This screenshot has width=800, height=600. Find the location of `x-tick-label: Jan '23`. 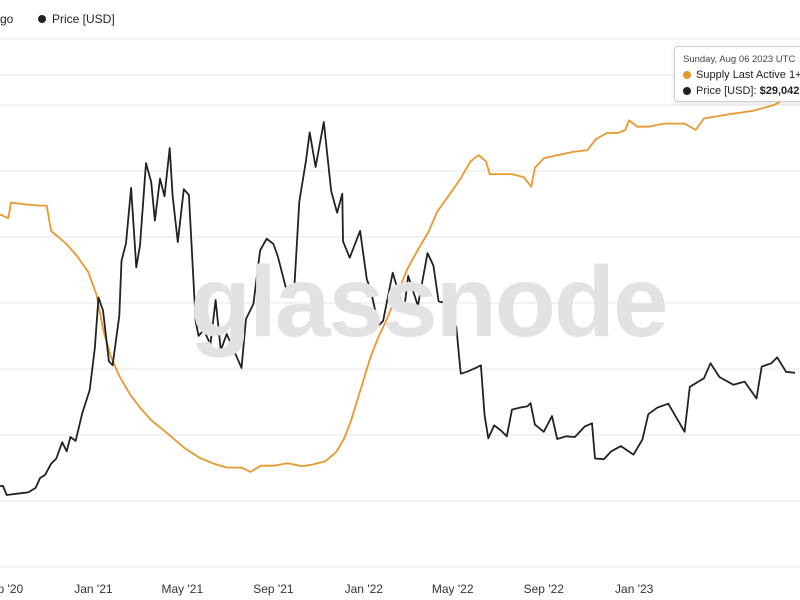

x-tick-label: Jan '23 is located at coordinates (634, 589).